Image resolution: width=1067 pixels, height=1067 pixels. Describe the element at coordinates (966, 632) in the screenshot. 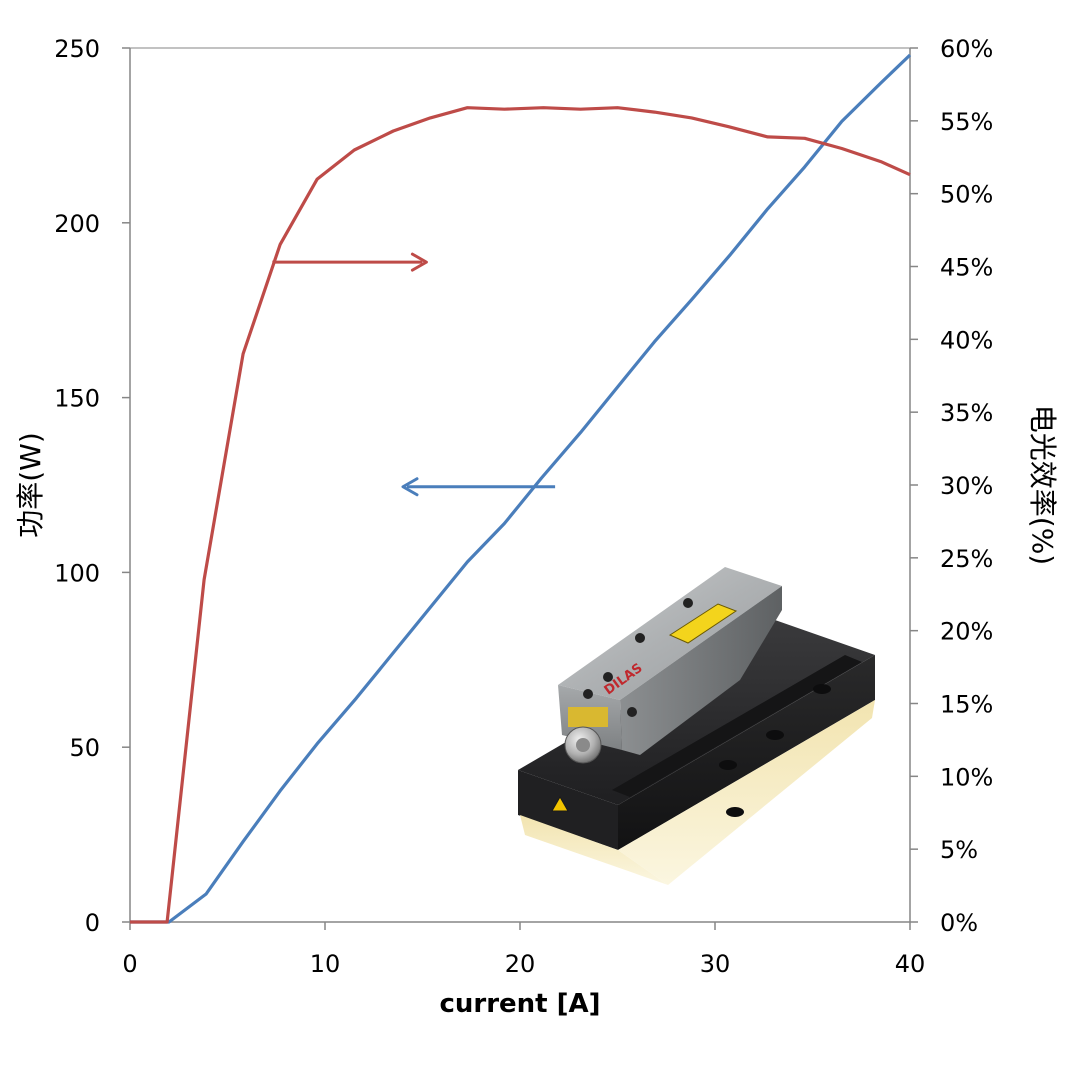

I see `right-tick-label: 20%` at that location.